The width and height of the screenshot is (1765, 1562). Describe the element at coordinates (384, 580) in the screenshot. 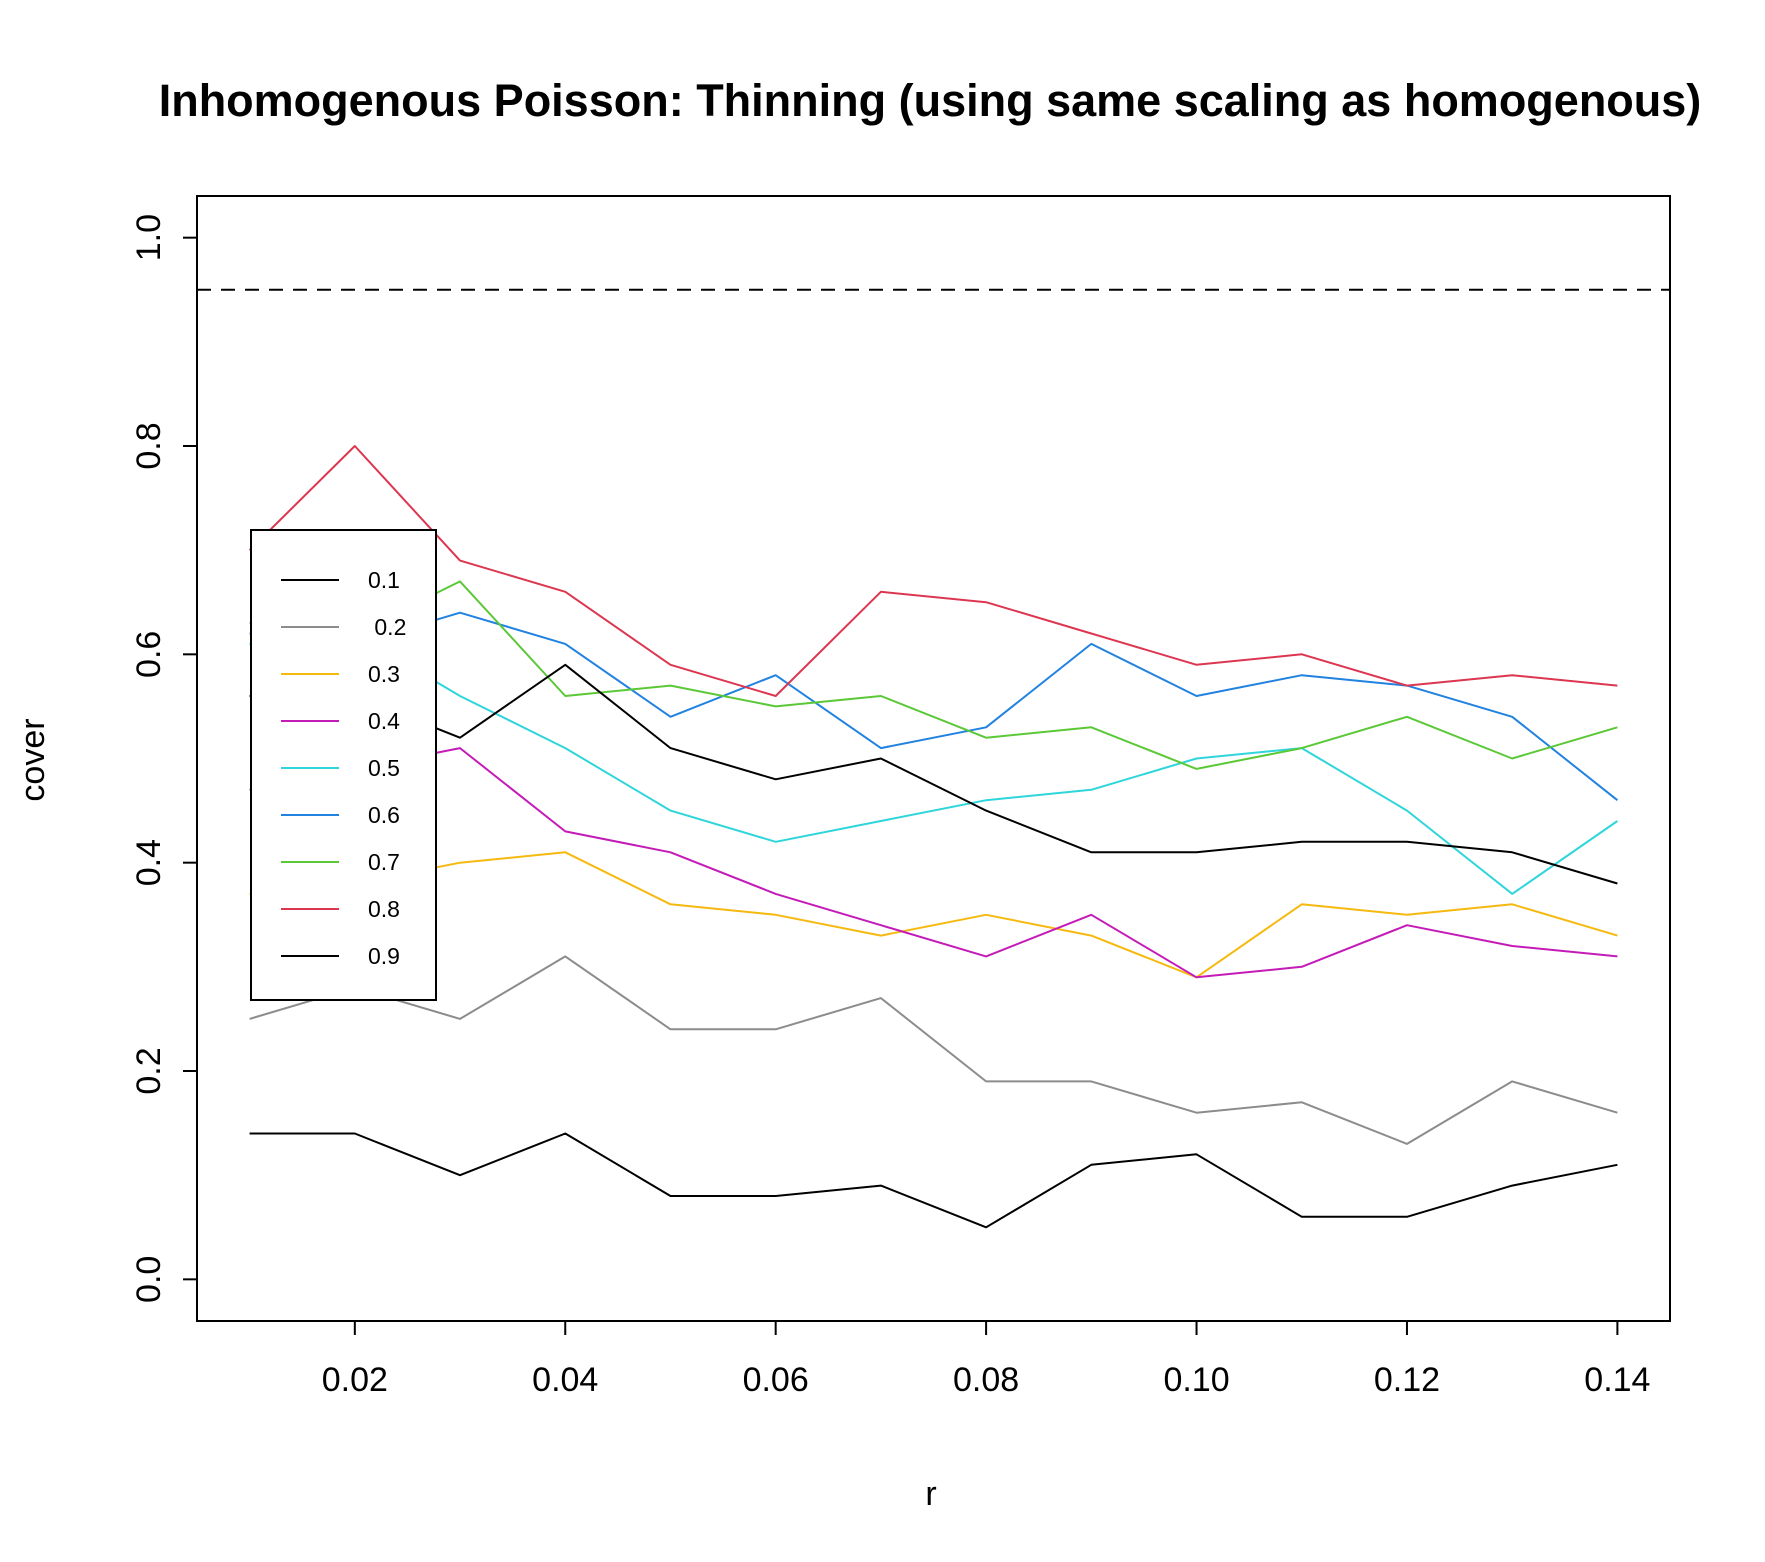

I see `legend-label-1: 0.1` at that location.